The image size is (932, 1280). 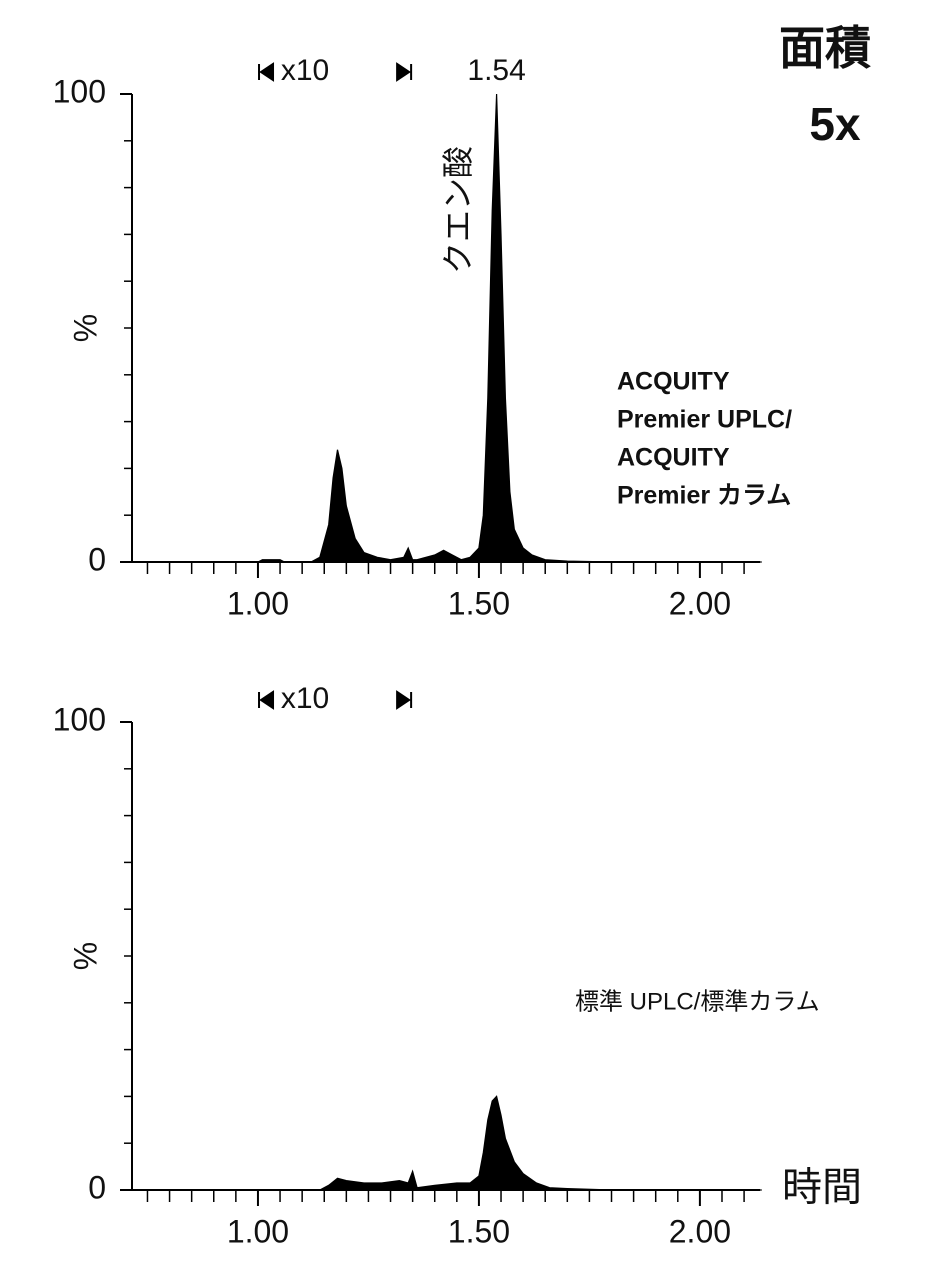 What do you see at coordinates (704, 420) in the screenshot?
I see `legend-text: Premier UPLC/` at bounding box center [704, 420].